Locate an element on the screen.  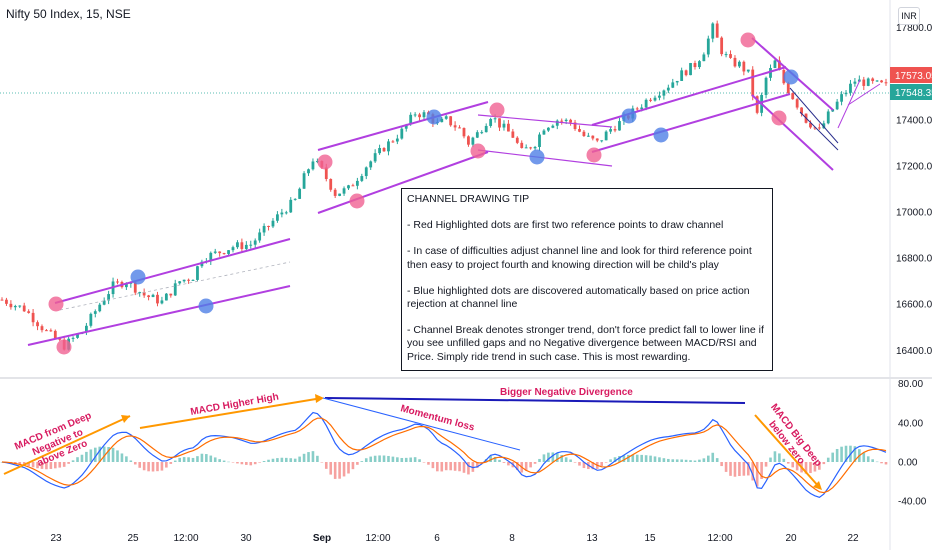
arrowhead is located at coordinates (125, 419).